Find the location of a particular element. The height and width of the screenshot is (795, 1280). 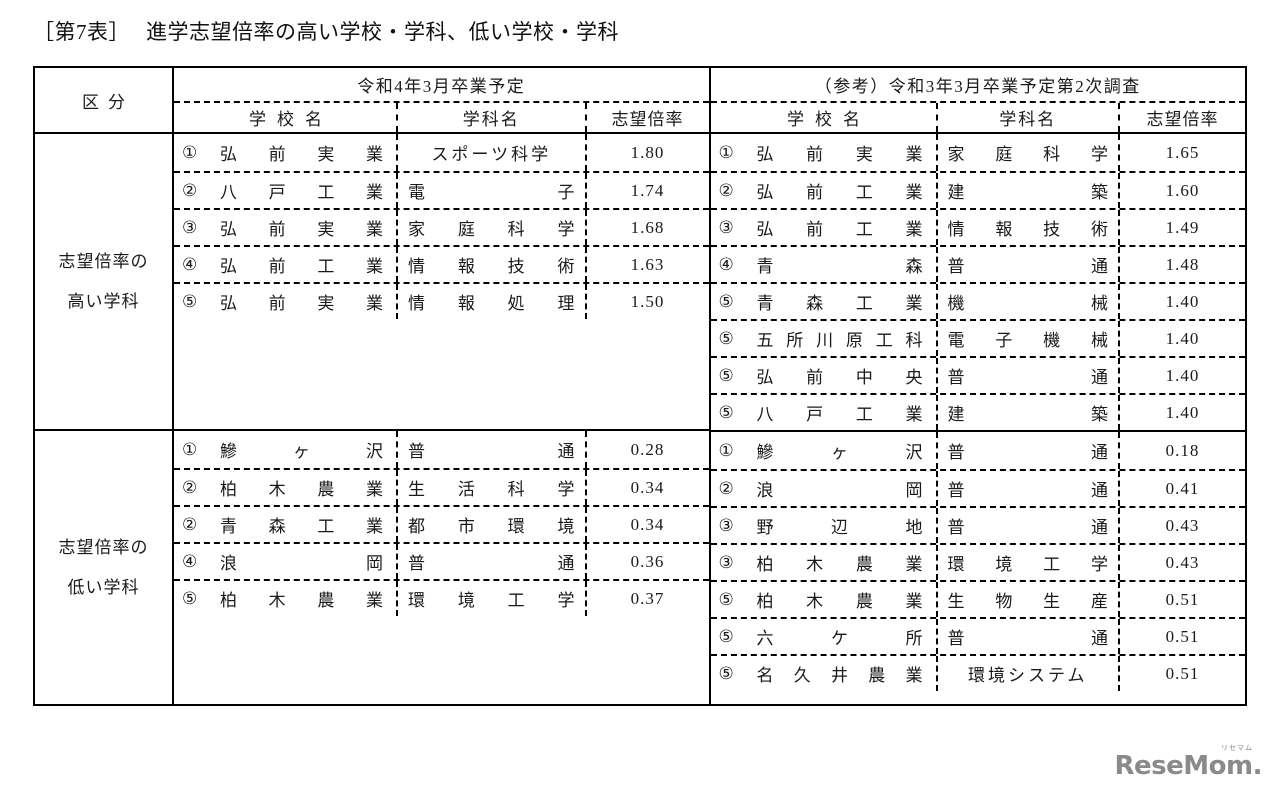

cell-department: 電子機械 is located at coordinates (1029, 338).